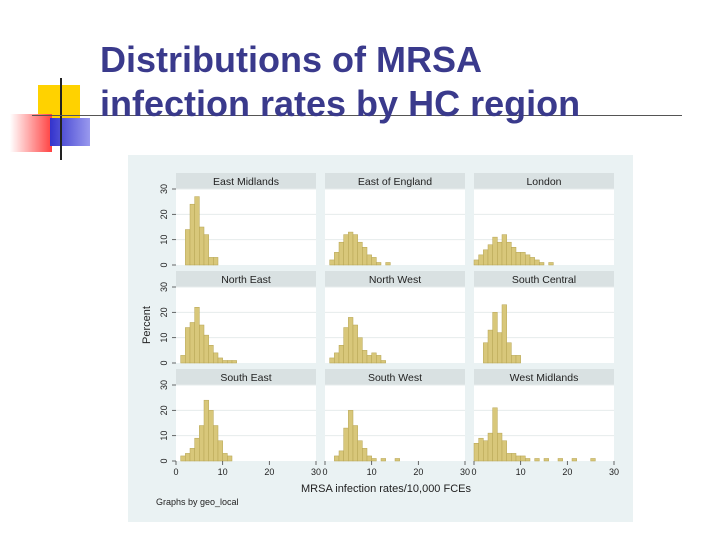 This screenshot has width=720, height=540. I want to click on panel-title: North West, so click(395, 280).